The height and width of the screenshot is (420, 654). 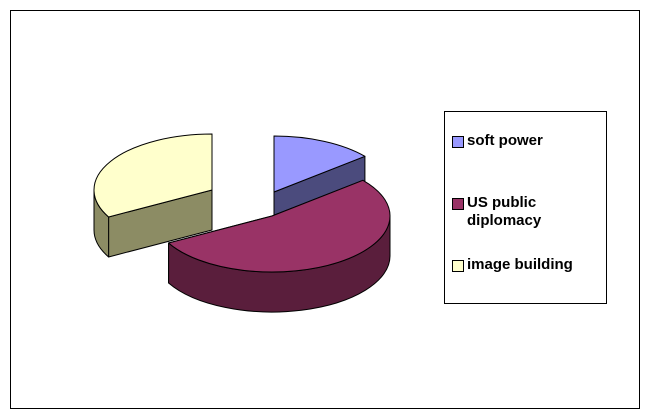 I want to click on legend-swatch-soft-power, so click(x=458, y=142).